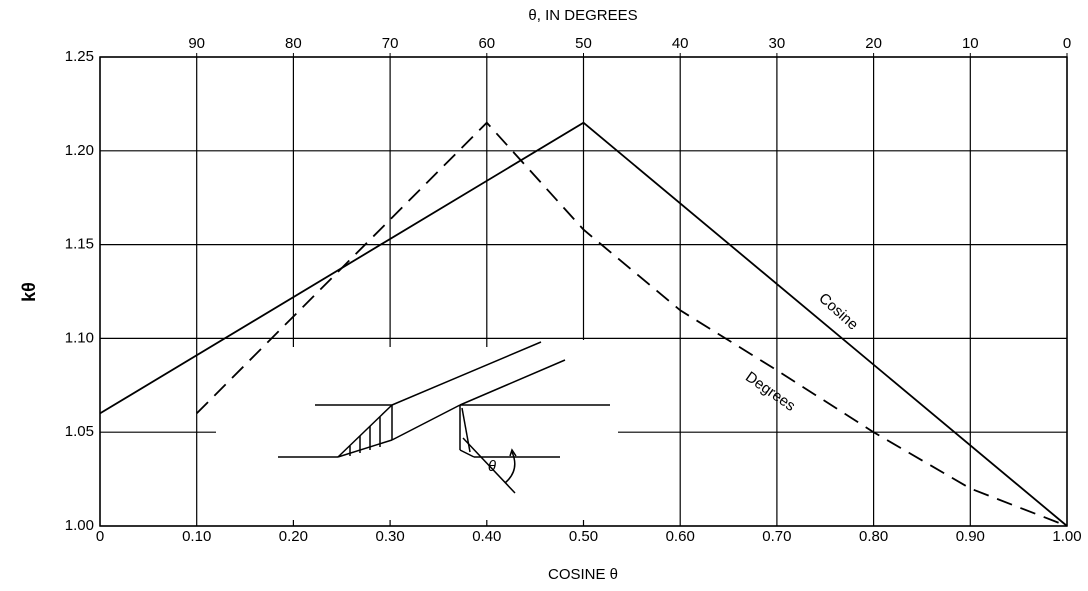  What do you see at coordinates (486, 536) in the screenshot?
I see `x-tick-label: 0.40` at bounding box center [486, 536].